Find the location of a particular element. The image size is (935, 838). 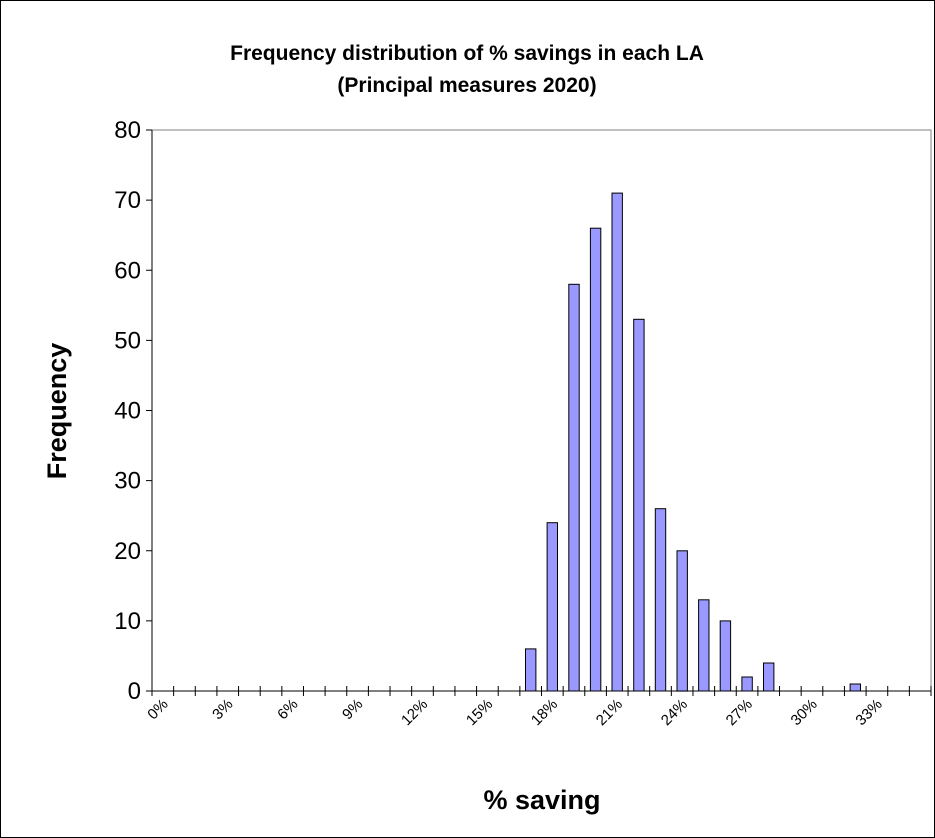

bar-25% is located at coordinates (704, 645).